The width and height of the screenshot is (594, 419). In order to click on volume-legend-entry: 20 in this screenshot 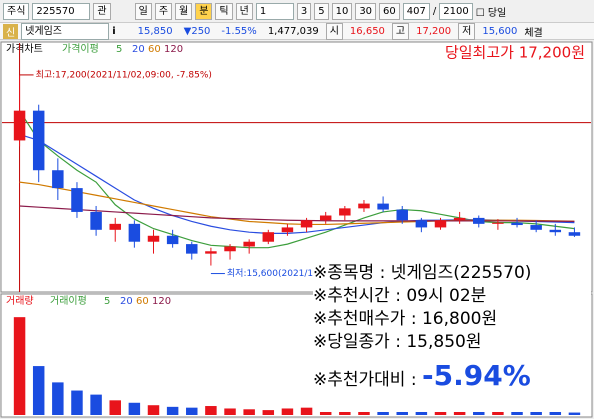, I will do `click(126, 301)`.